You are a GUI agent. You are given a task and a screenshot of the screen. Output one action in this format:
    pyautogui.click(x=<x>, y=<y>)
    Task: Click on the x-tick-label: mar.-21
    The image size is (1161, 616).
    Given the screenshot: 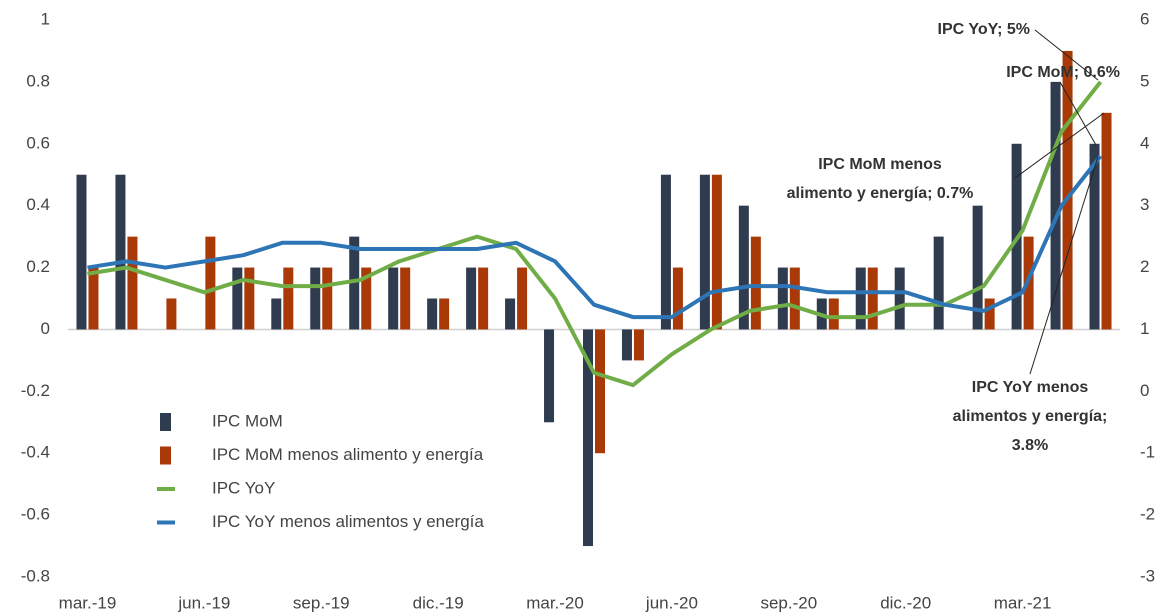 What is the action you would take?
    pyautogui.click(x=1023, y=602)
    